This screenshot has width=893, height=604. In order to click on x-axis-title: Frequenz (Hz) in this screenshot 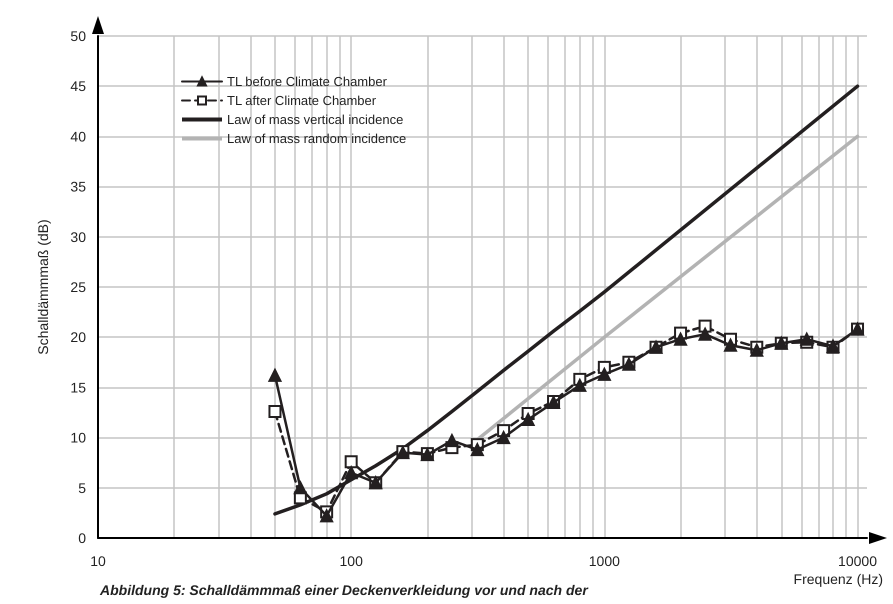, I will do `click(838, 579)`.